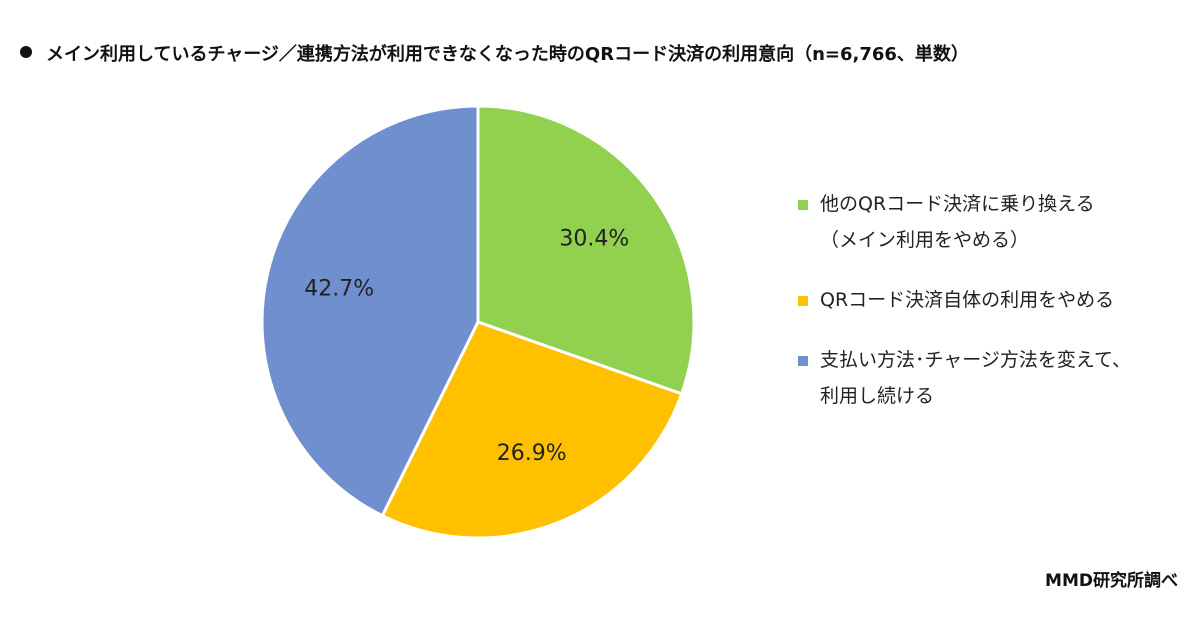 Image resolution: width=1200 pixels, height=630 pixels. Describe the element at coordinates (26, 52) in the screenshot. I see `title-bullet` at that location.